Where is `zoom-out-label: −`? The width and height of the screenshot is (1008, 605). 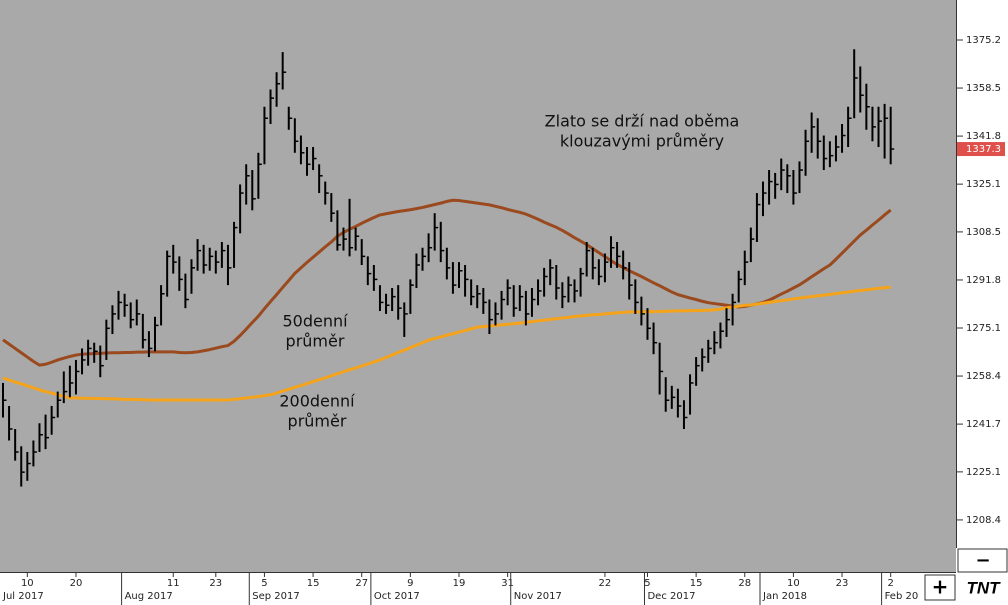
zoom-out-label: − is located at coordinates (982, 560).